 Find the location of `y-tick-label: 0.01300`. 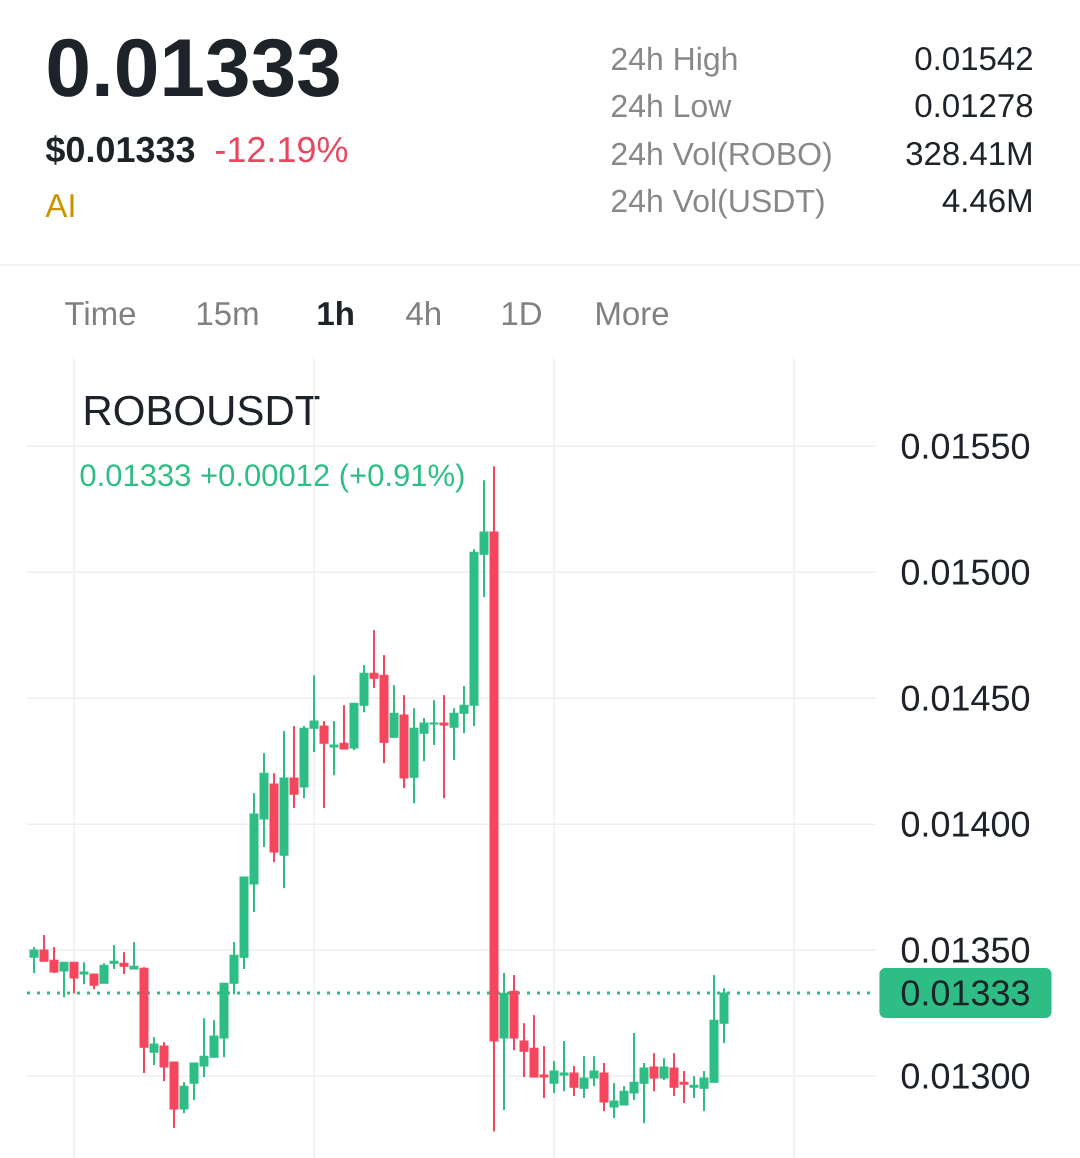

y-tick-label: 0.01300 is located at coordinates (965, 1076).